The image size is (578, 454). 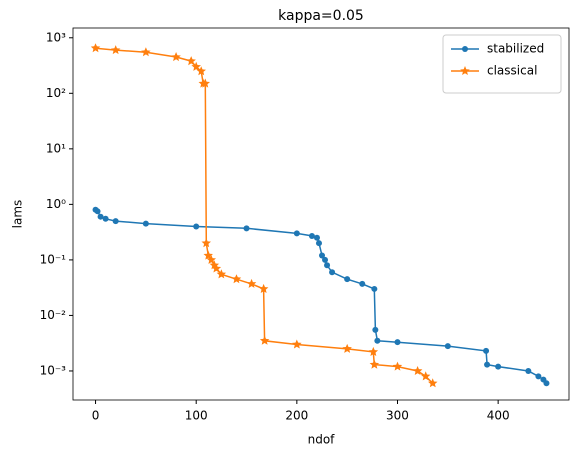 What do you see at coordinates (56, 204) in the screenshot?
I see `y-tick-label: 10⁰` at bounding box center [56, 204].